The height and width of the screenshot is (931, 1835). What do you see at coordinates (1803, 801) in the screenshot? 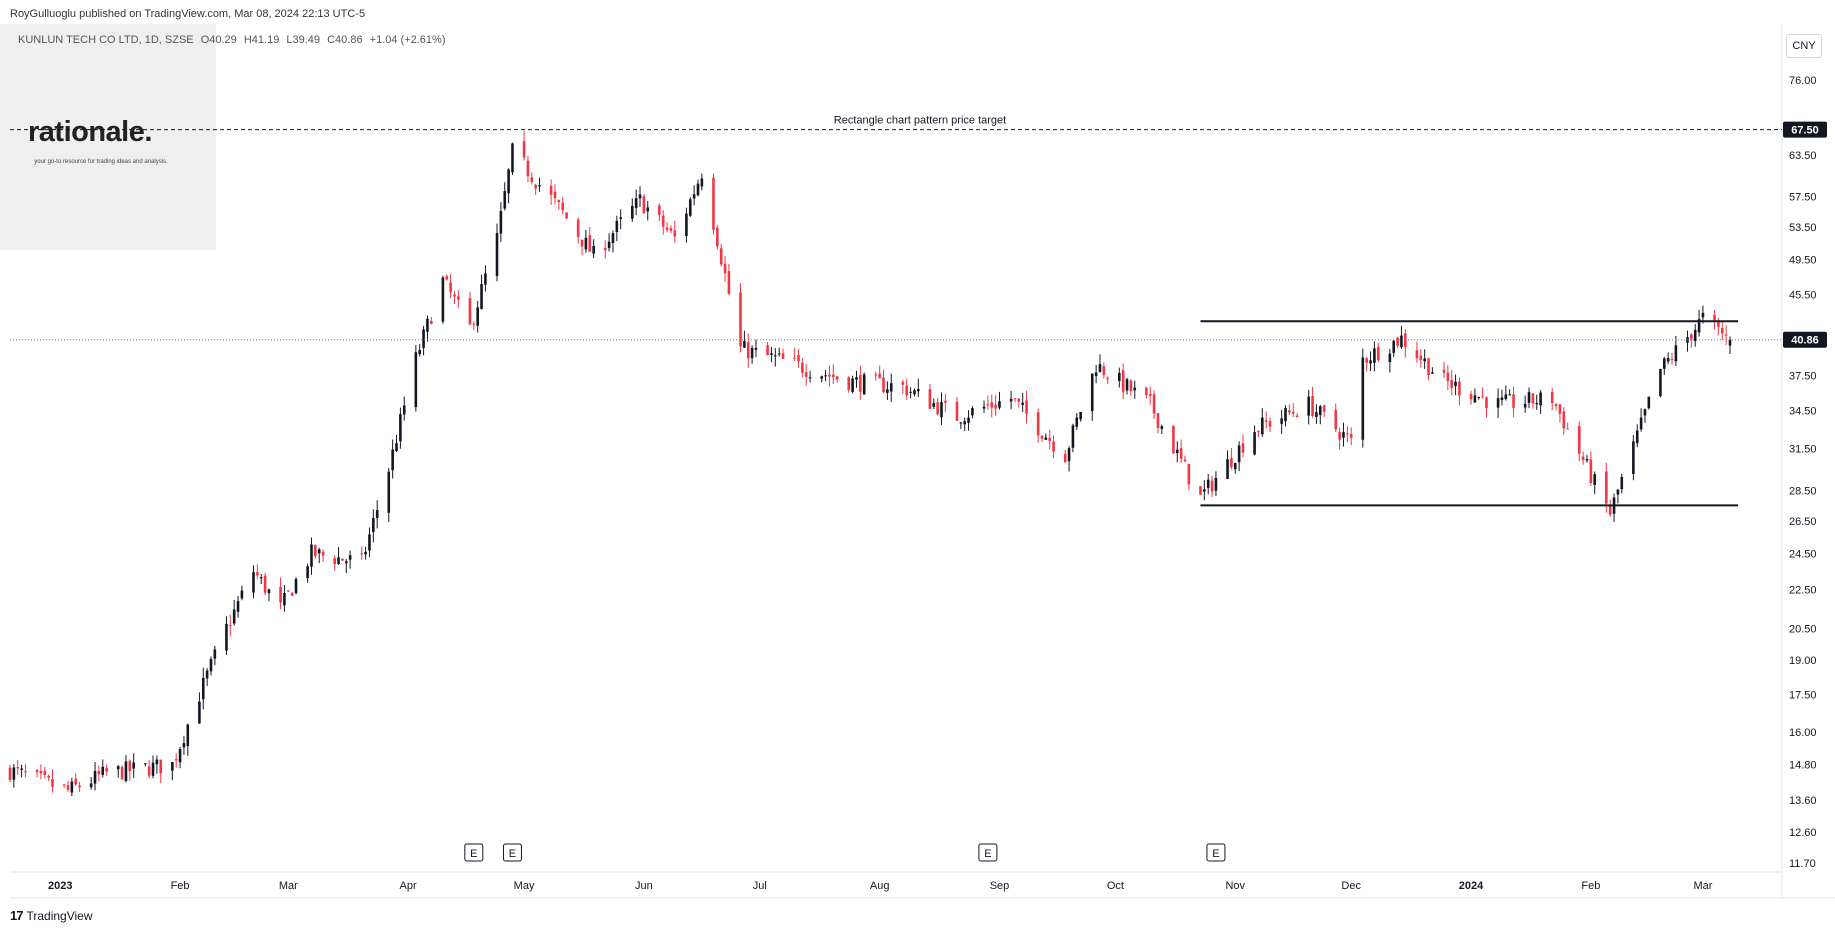
I see `y-tick-label: 13.60` at bounding box center [1803, 801].